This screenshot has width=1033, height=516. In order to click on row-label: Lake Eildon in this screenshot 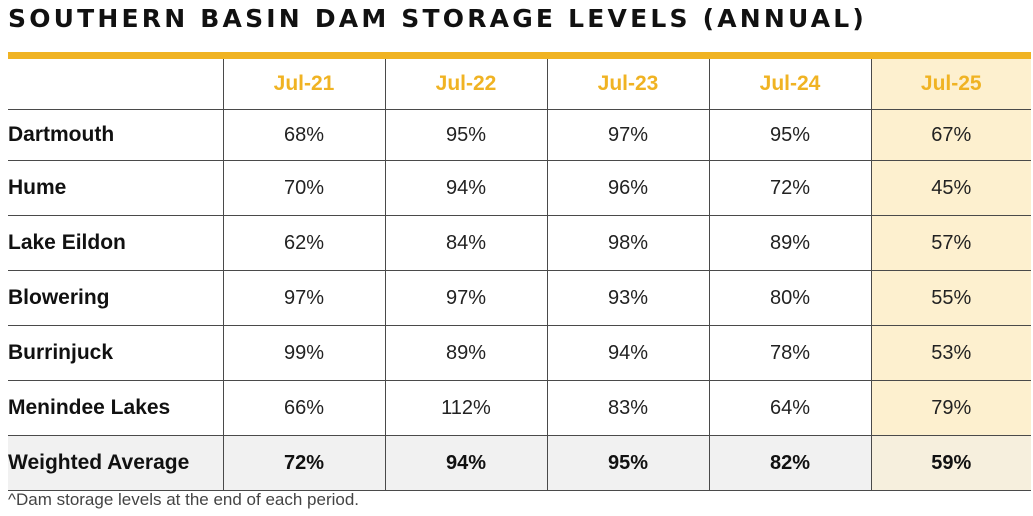, I will do `click(116, 243)`.